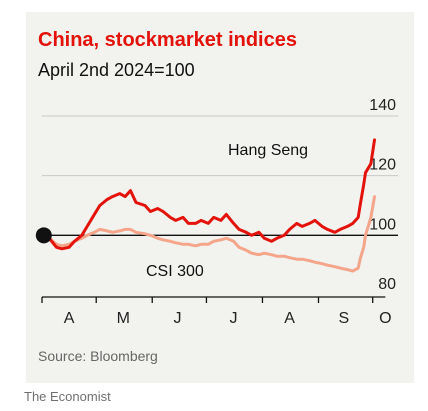 The width and height of the screenshot is (428, 411). I want to click on x-tick-label-1: M, so click(123, 318).